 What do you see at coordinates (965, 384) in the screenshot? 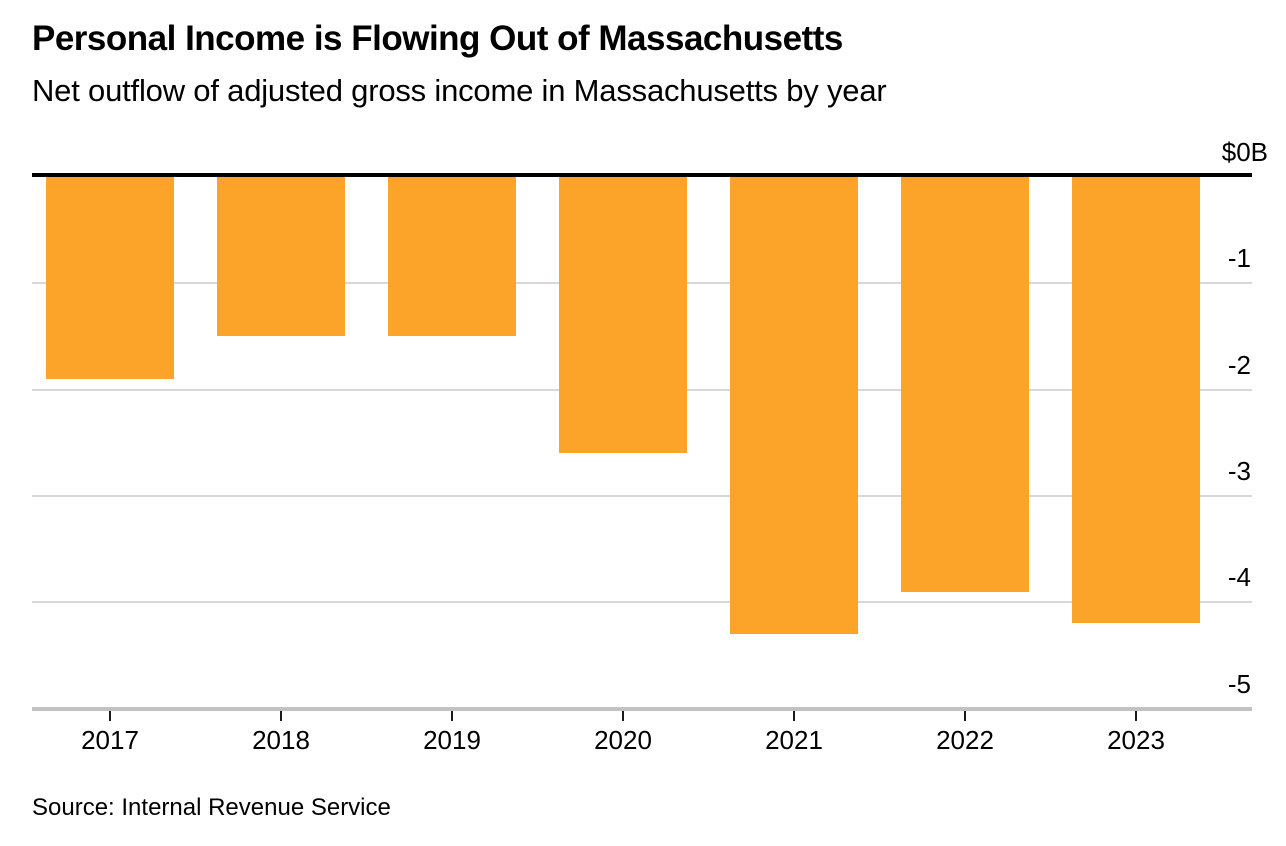
I see `bar-2022` at bounding box center [965, 384].